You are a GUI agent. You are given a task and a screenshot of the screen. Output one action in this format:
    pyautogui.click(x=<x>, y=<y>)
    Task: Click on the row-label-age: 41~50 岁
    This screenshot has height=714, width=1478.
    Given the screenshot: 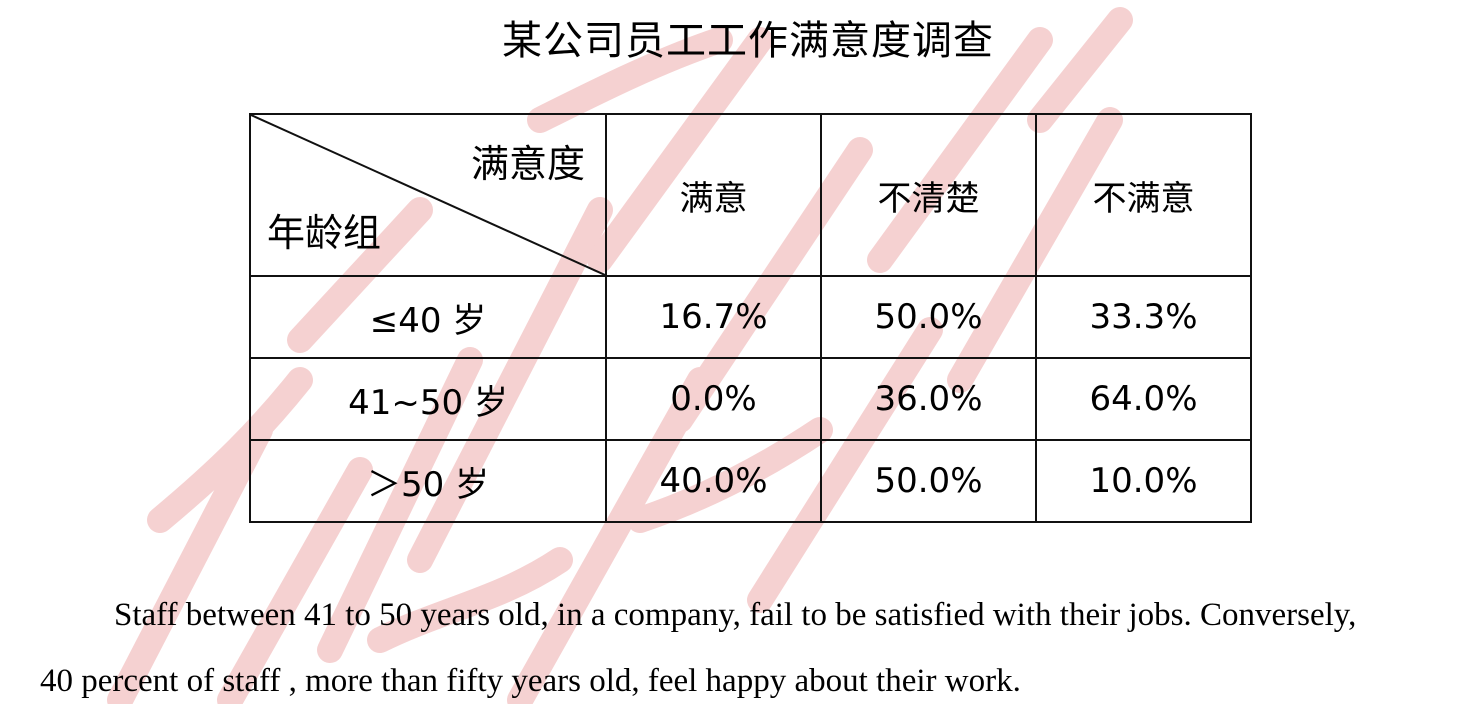 What is the action you would take?
    pyautogui.click(x=428, y=399)
    